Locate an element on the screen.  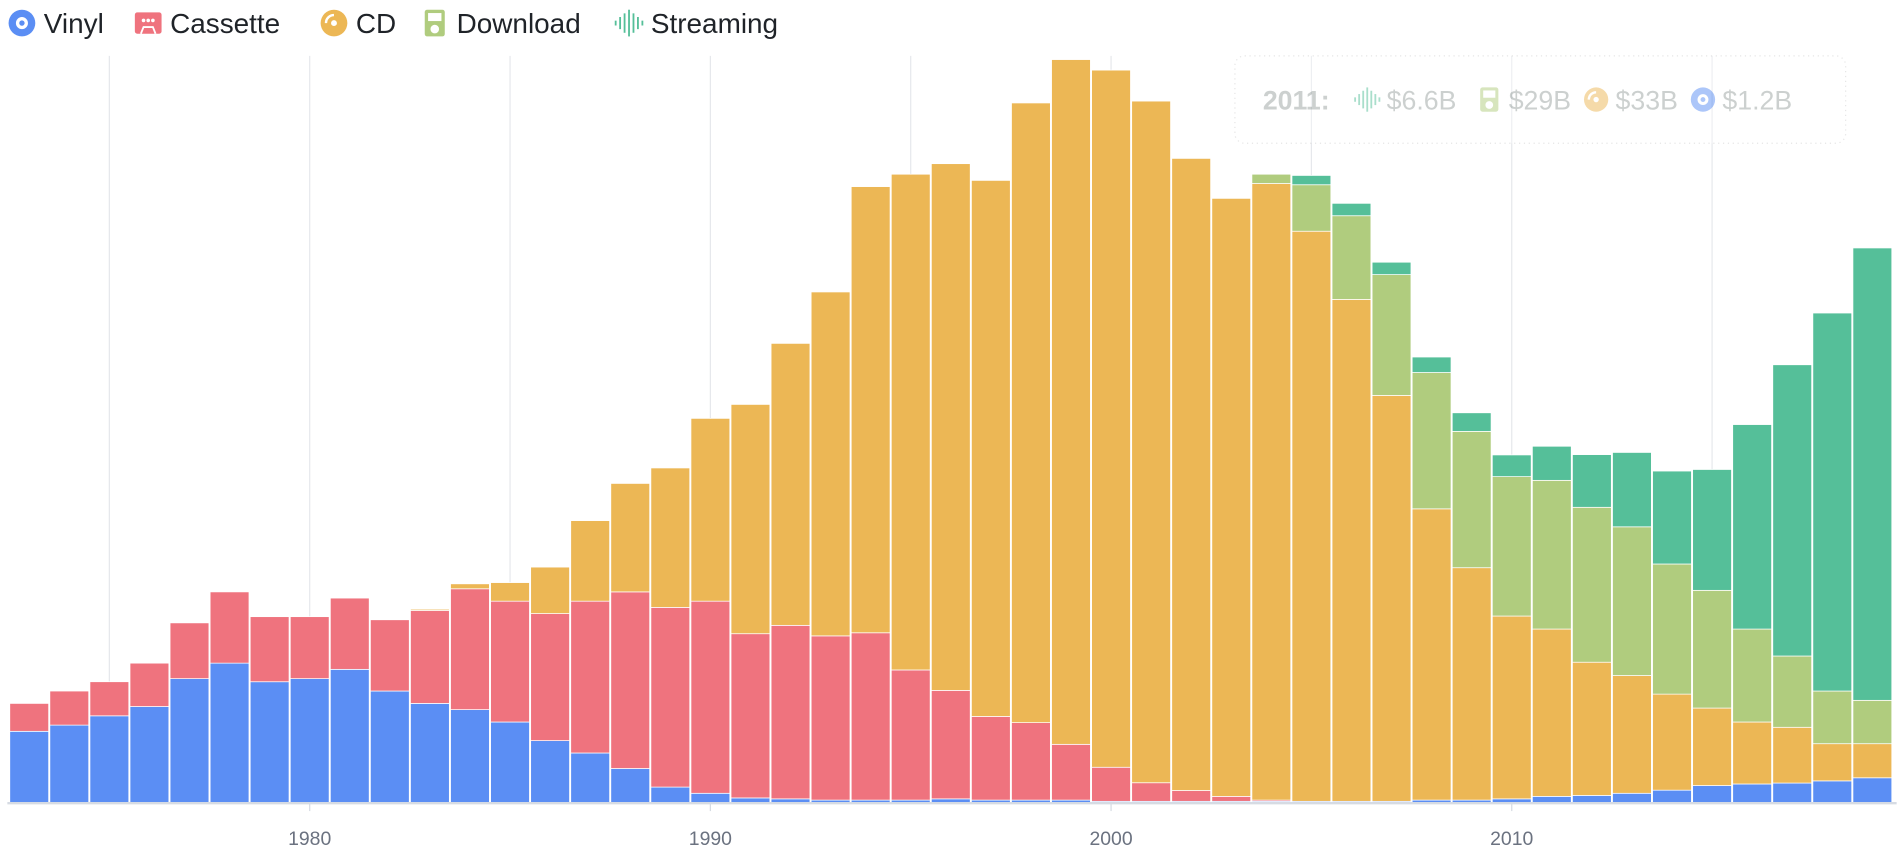
bar-cd-1999 is located at coordinates (1071, 402).